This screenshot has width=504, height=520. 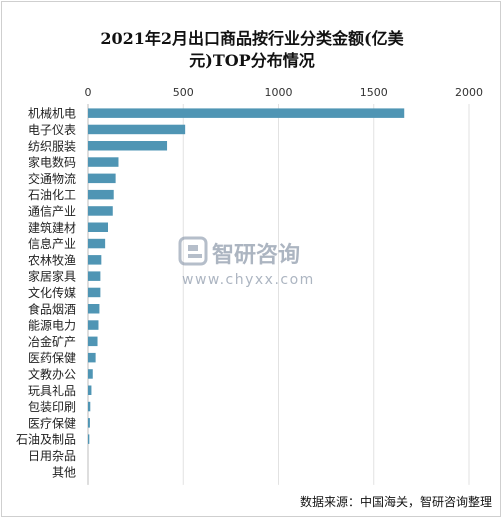 What do you see at coordinates (52, 211) in the screenshot?
I see `y-category-label: 通信产业` at bounding box center [52, 211].